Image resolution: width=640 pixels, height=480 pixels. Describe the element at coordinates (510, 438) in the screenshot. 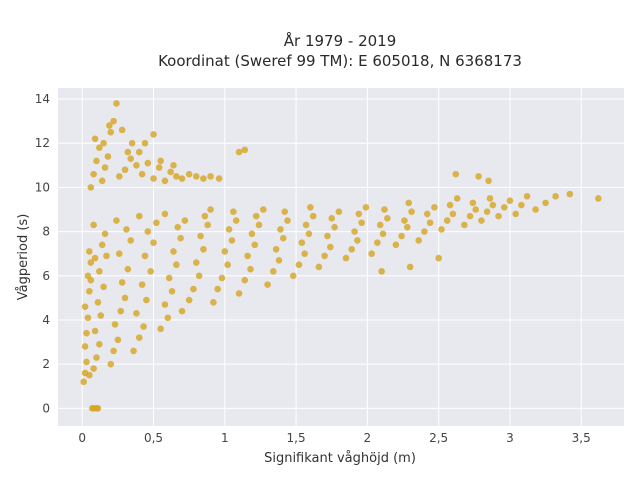

I see `x-tick-label: 3` at that location.